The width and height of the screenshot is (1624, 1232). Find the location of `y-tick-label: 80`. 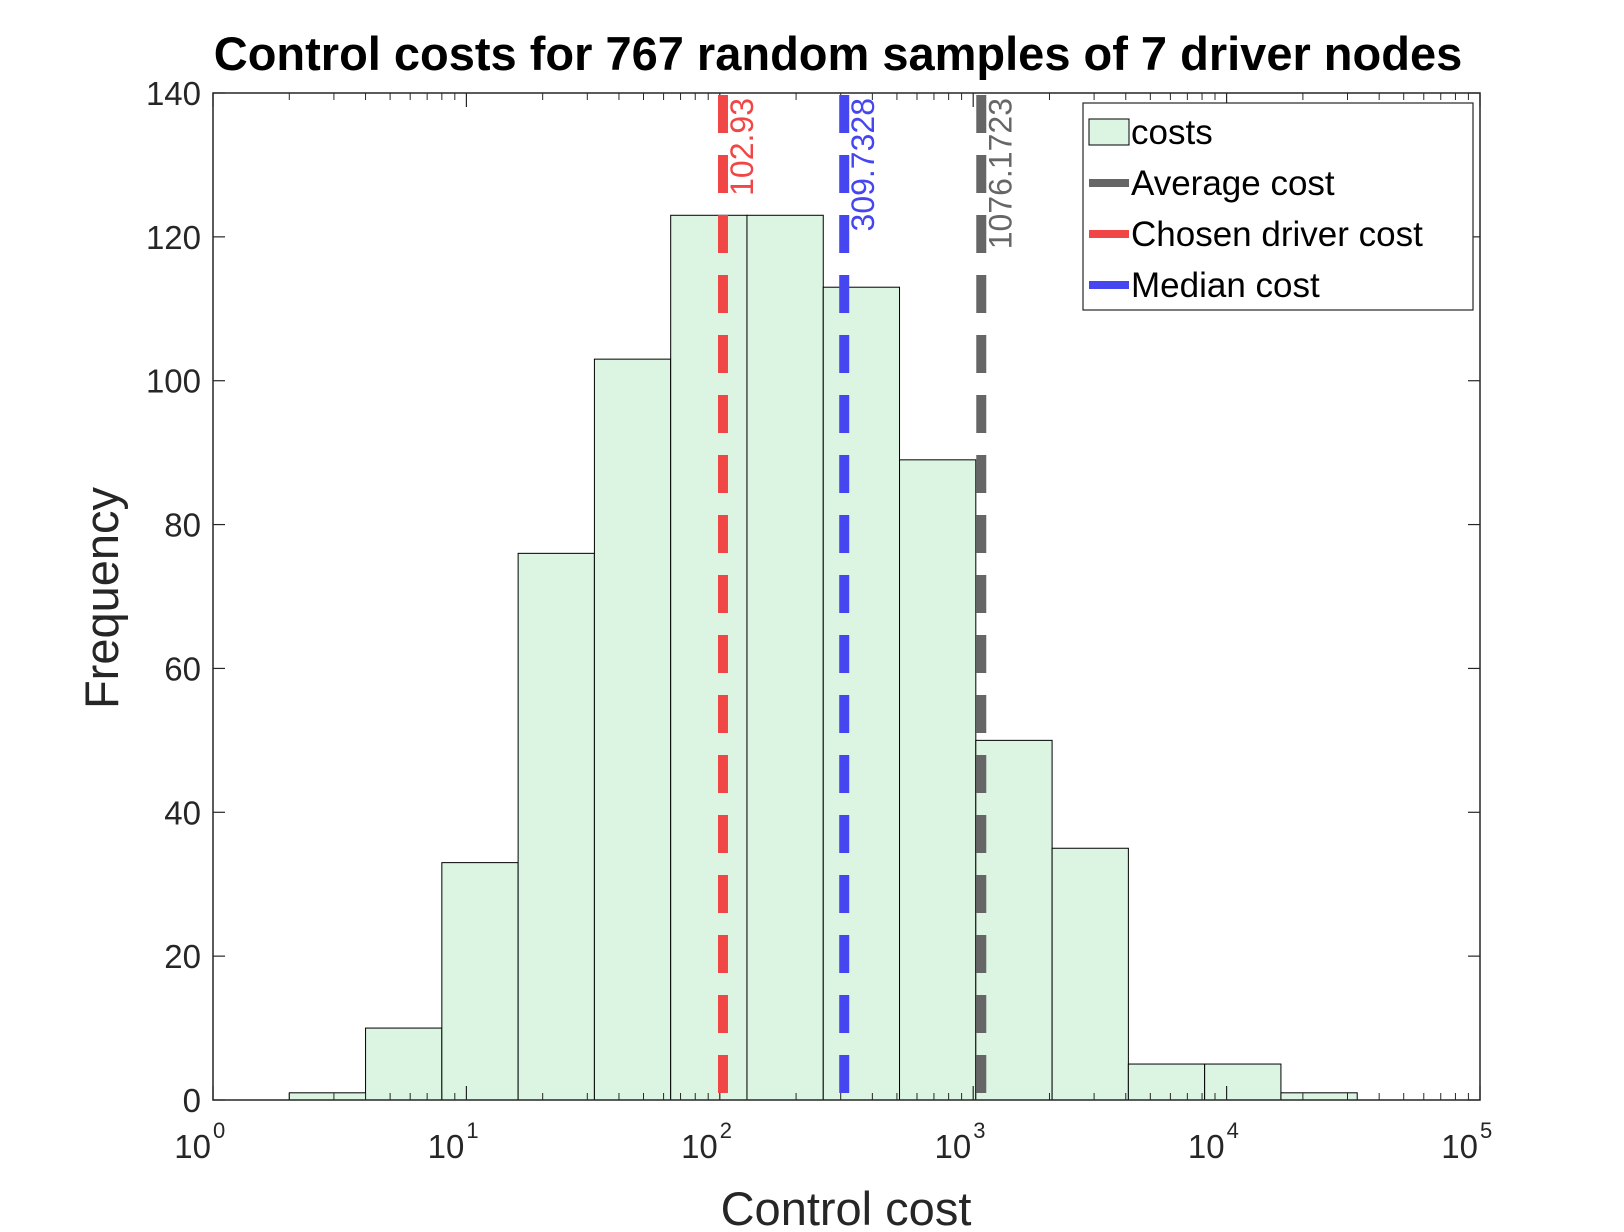

y-tick-label: 80 is located at coordinates (182, 525).